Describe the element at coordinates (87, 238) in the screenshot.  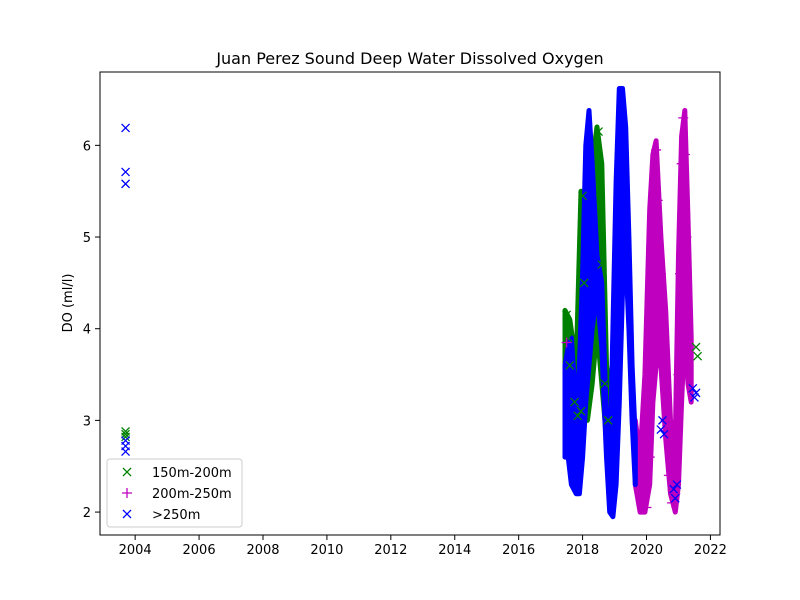
I see `y-tick-label-3: 5` at that location.